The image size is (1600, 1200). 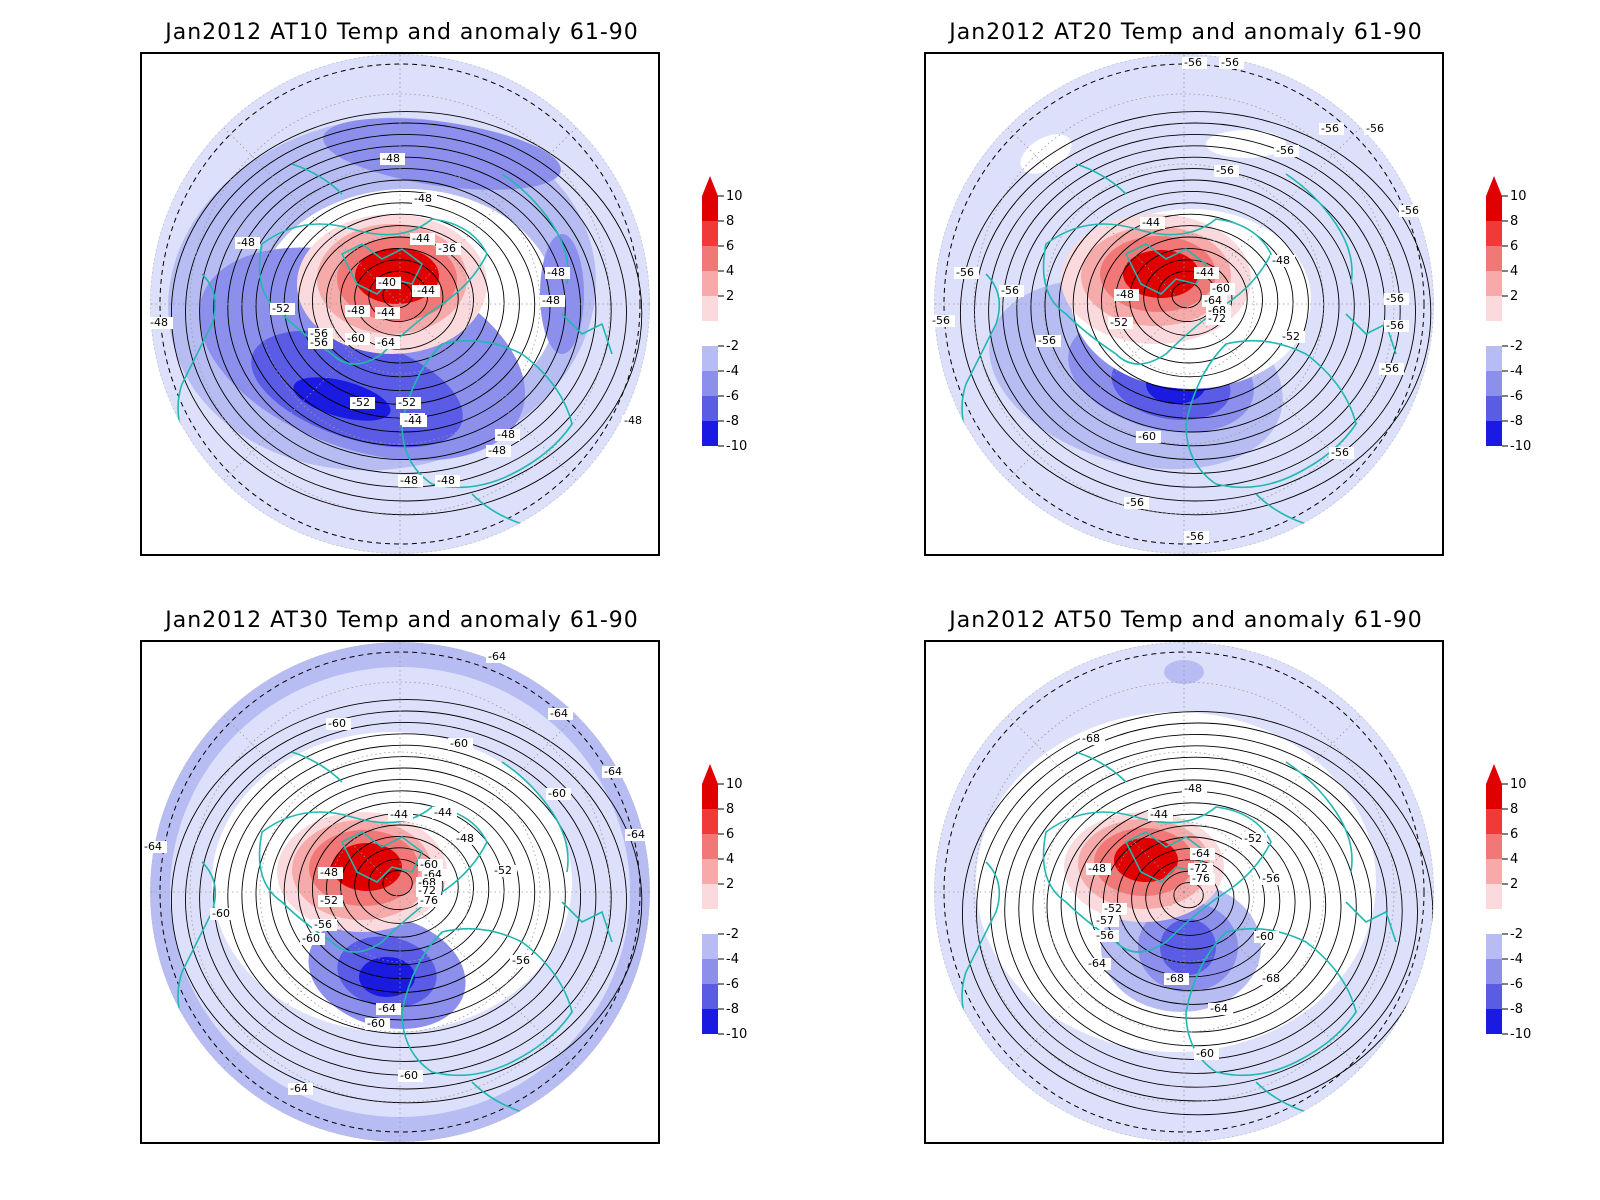 I want to click on contour-label-text: -68, so click(x=1175, y=978).